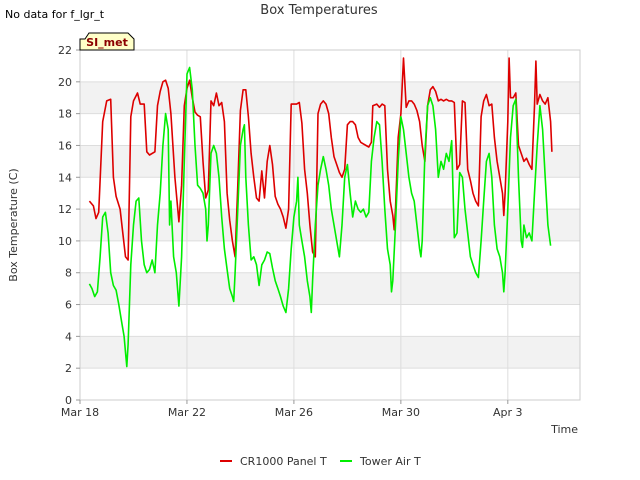 The image size is (640, 480). What do you see at coordinates (65, 50) in the screenshot?
I see `y-tick-label: 22` at bounding box center [65, 50].